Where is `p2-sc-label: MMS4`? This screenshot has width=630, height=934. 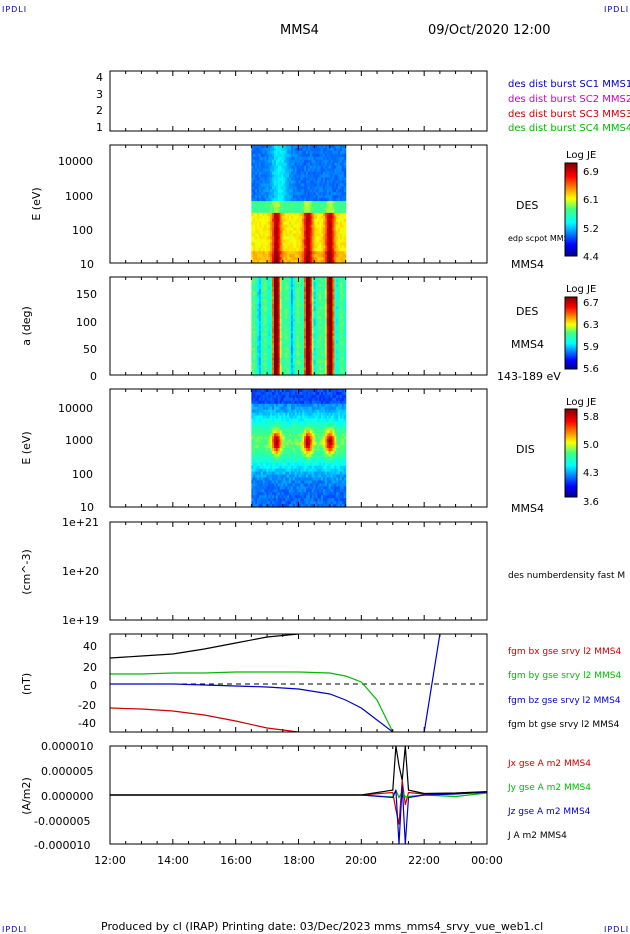
p2-sc-label: MMS4 is located at coordinates (527, 264).